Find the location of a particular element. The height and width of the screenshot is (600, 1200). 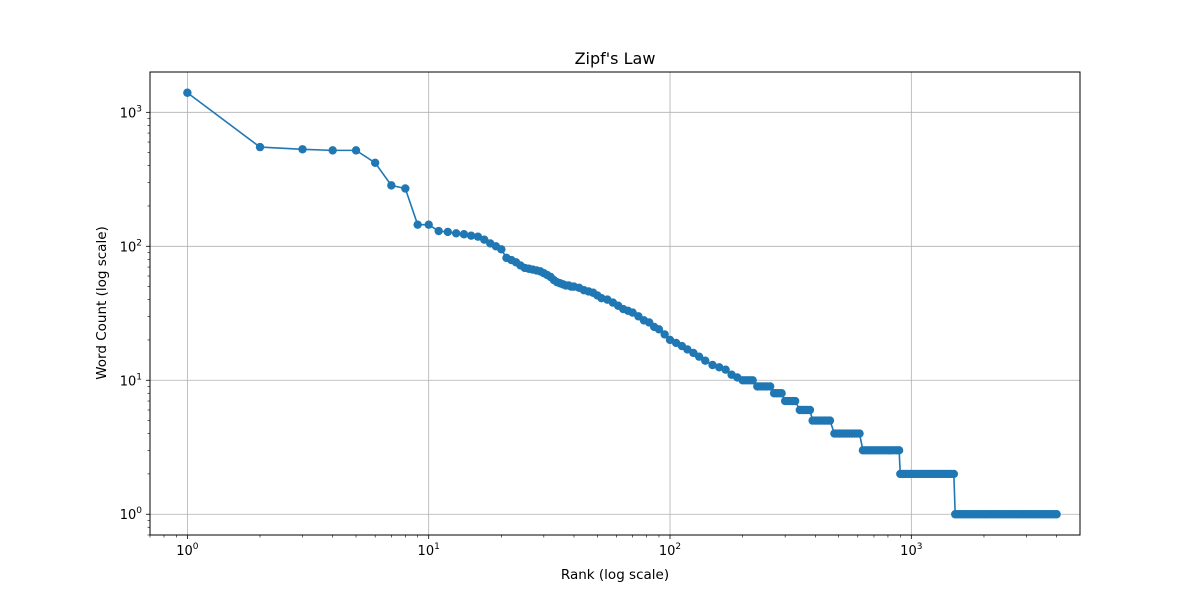

x-axis-title: Rank (log scale) is located at coordinates (615, 575).